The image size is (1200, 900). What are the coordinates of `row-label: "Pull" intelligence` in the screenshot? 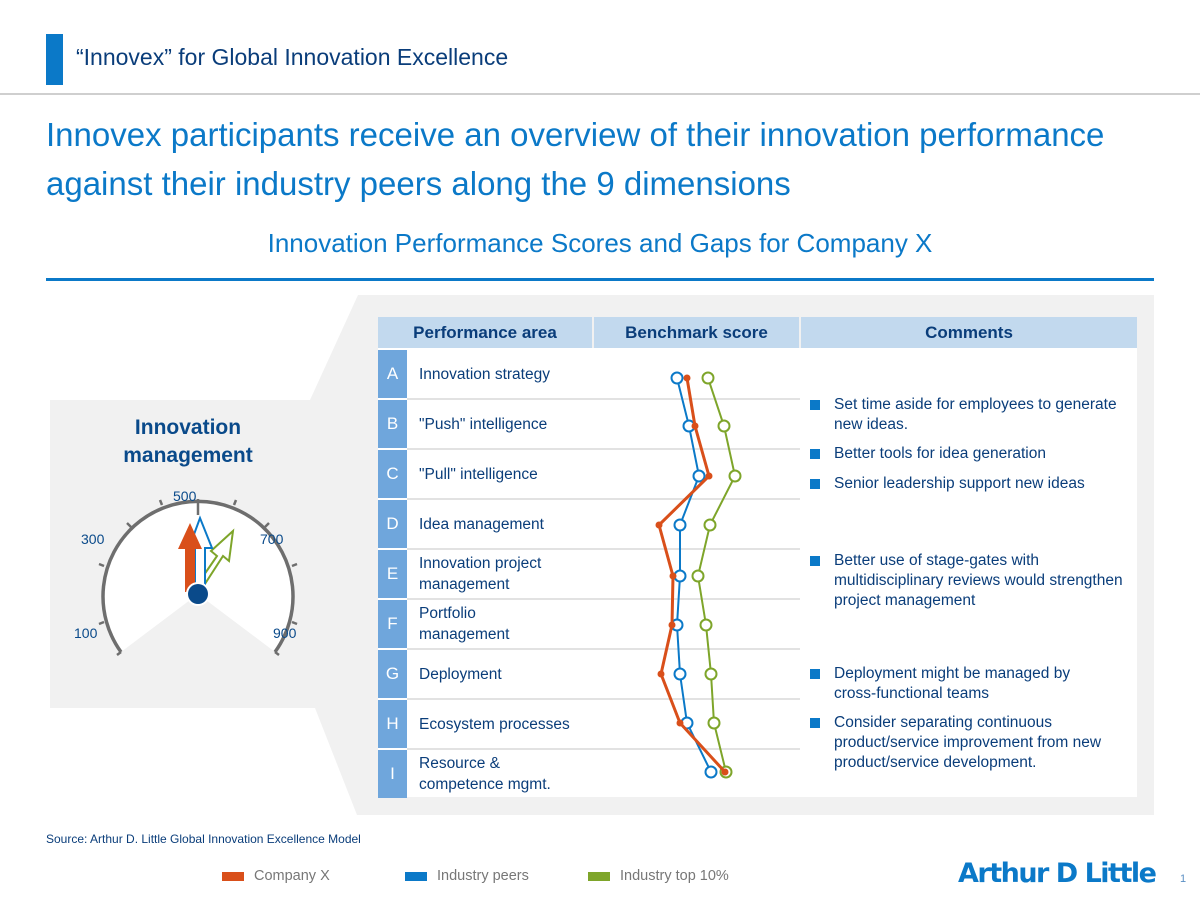 It's located at (478, 474).